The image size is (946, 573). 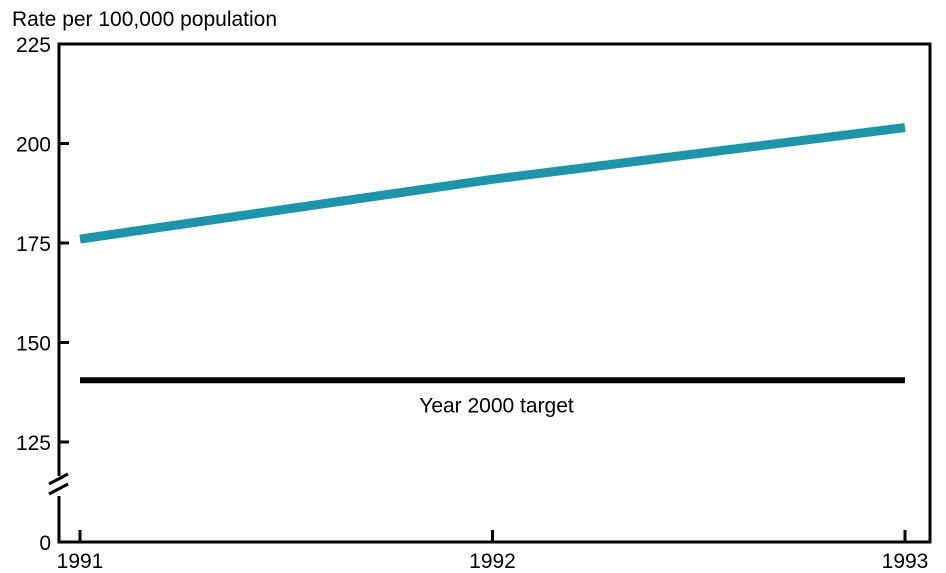 I want to click on y-tick-label: 225, so click(x=33, y=45).